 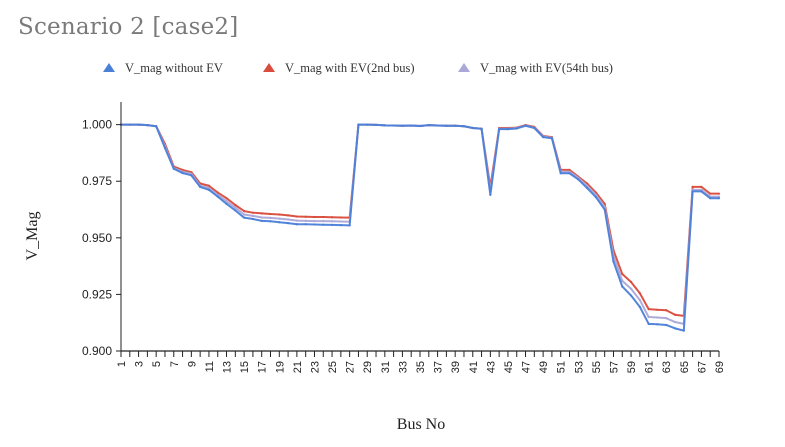 I want to click on x-tick-label: 53, so click(x=579, y=367).